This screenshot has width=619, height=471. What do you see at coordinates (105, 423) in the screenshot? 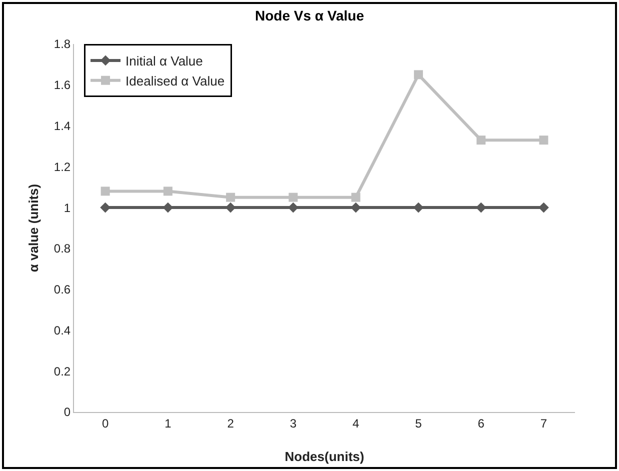
I see `x-tick-label: 0` at bounding box center [105, 423].